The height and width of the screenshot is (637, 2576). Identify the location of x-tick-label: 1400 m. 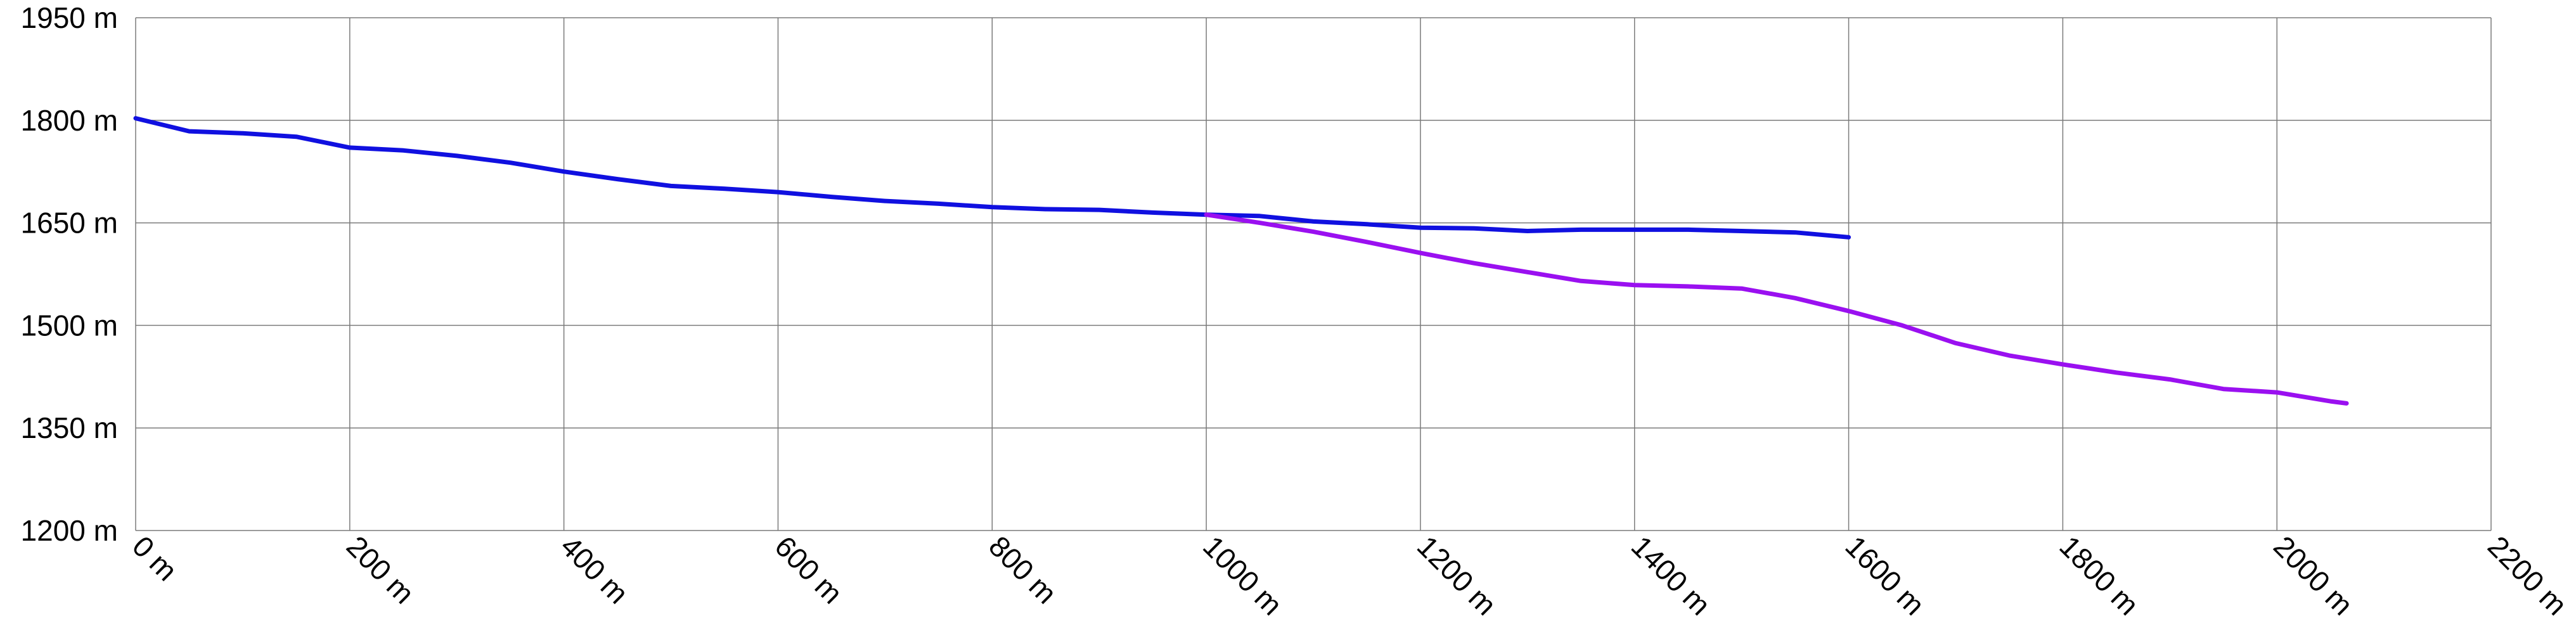
(1671, 575).